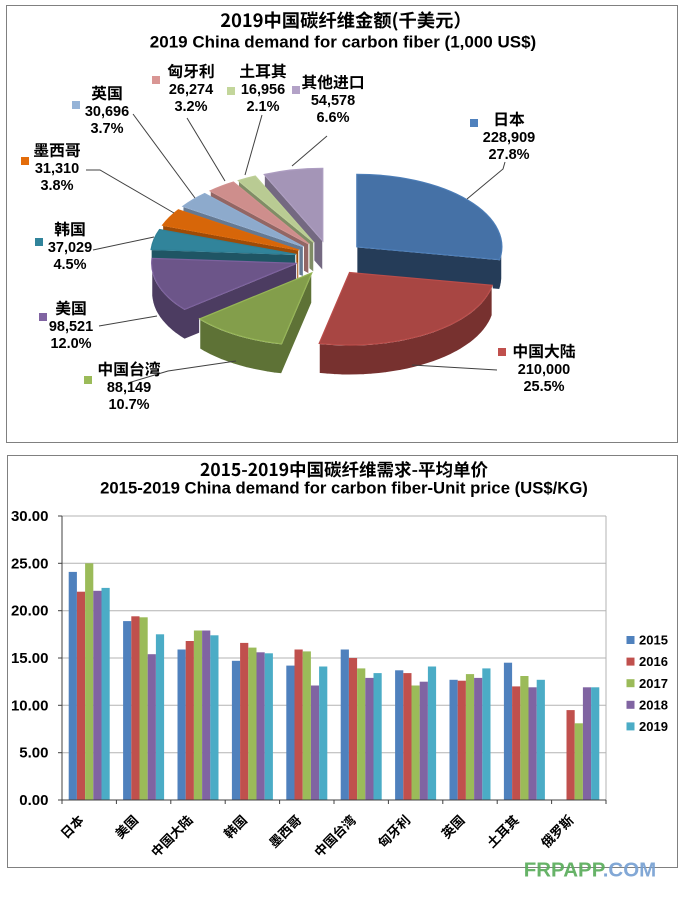  Describe the element at coordinates (69, 265) in the screenshot. I see `svg-text: 4.5%` at that location.